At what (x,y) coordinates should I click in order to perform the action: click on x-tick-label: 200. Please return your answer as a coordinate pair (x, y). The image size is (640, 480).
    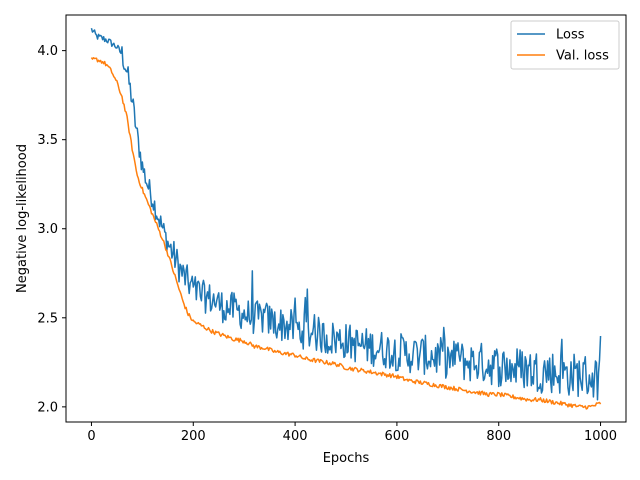
    Looking at the image, I should click on (193, 436).